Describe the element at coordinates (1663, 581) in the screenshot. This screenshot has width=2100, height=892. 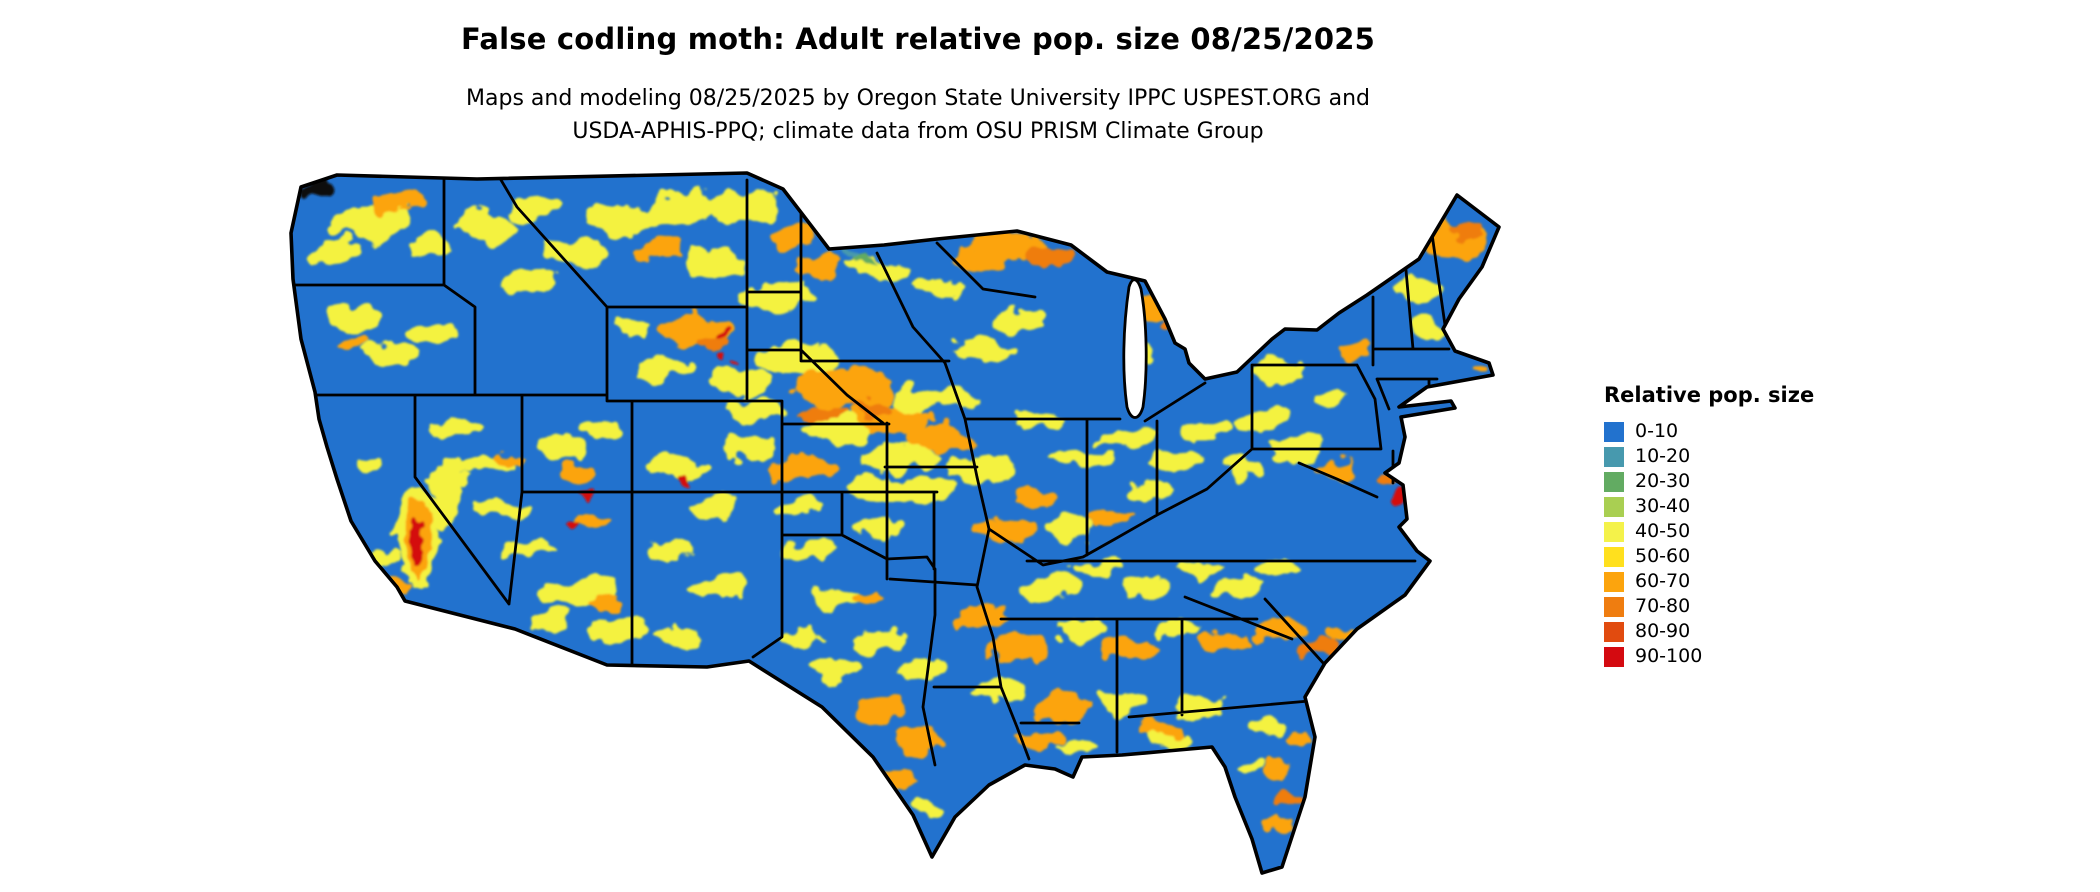
I see `legend-item-label: 60-70` at that location.